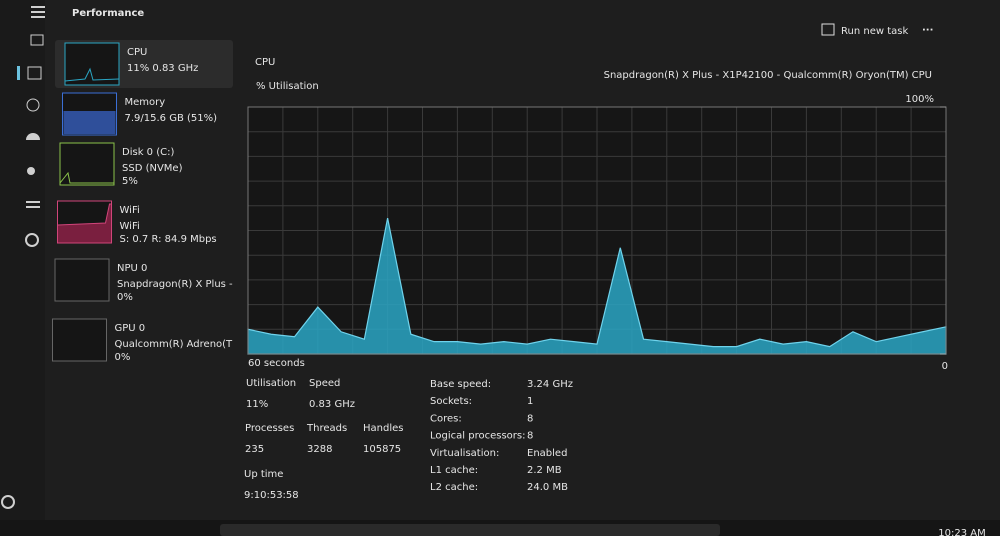 The width and height of the screenshot is (1000, 536). What do you see at coordinates (544, 470) in the screenshot?
I see `detail-value: 2.2 MB` at bounding box center [544, 470].